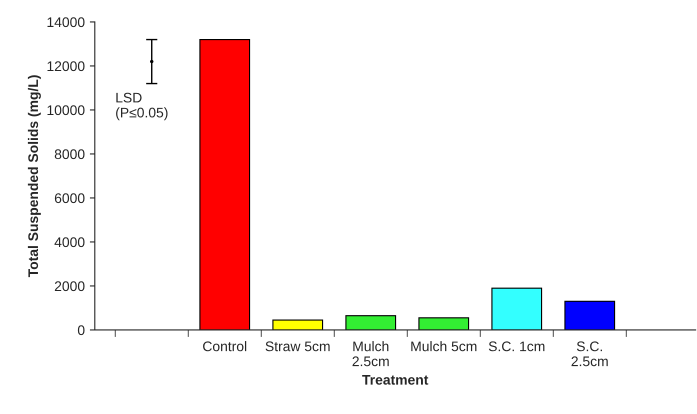 This screenshot has width=697, height=414. What do you see at coordinates (69, 242) in the screenshot?
I see `y-tick-label: 4000` at bounding box center [69, 242].